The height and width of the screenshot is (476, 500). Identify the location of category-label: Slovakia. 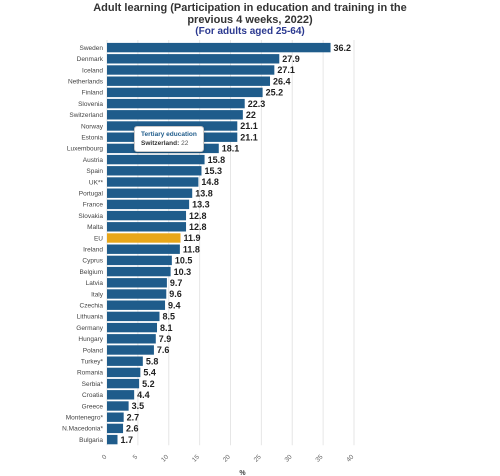
(90, 216).